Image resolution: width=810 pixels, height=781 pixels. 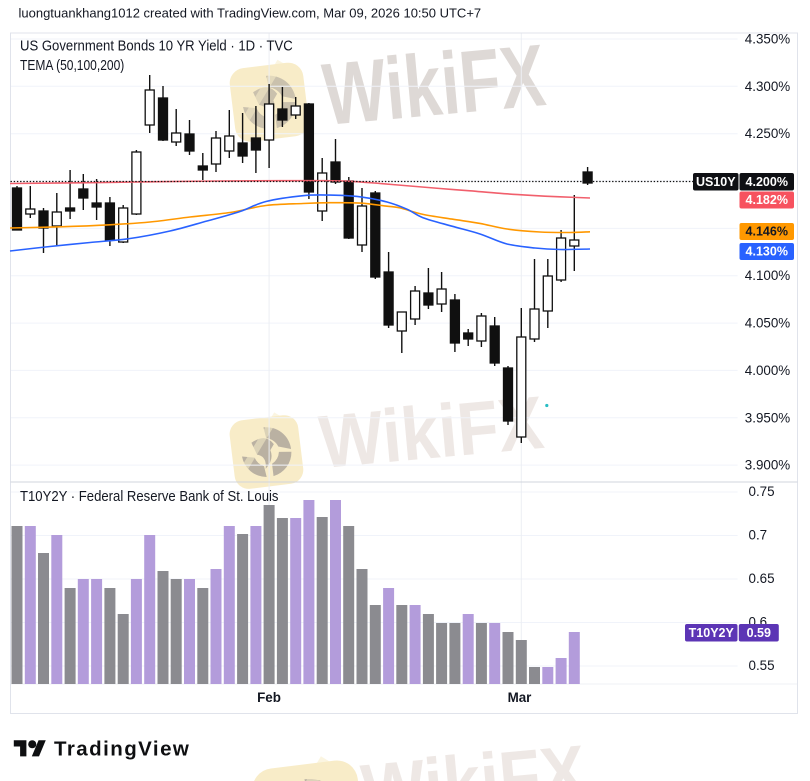 What do you see at coordinates (716, 182) in the screenshot?
I see `svg-text: US10Y` at bounding box center [716, 182].